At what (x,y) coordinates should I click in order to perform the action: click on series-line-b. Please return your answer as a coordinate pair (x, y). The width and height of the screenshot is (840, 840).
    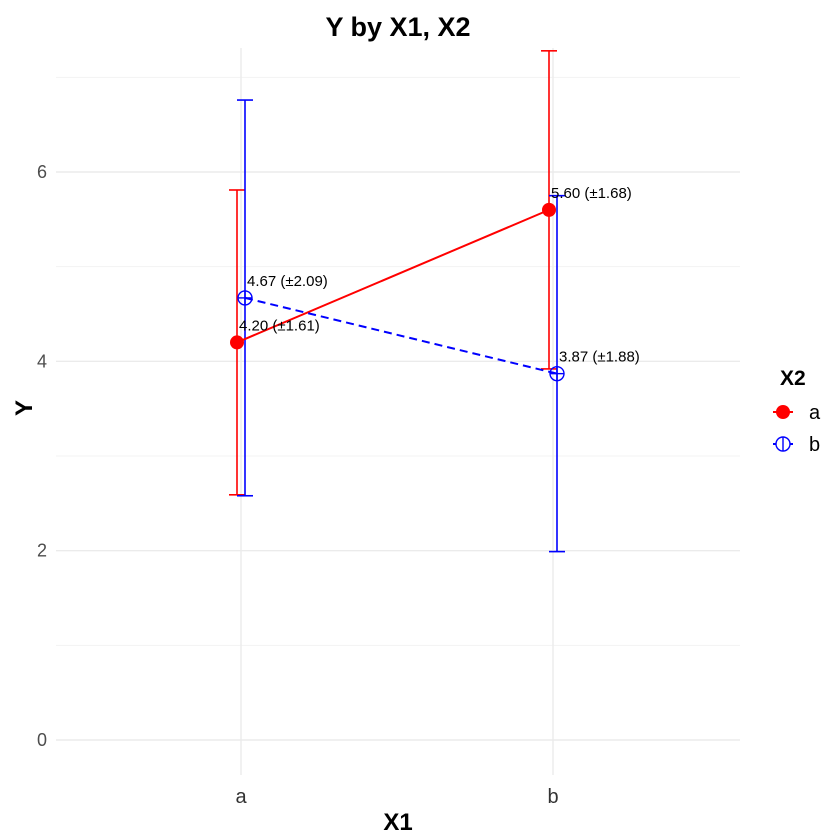
    Looking at the image, I should click on (401, 335).